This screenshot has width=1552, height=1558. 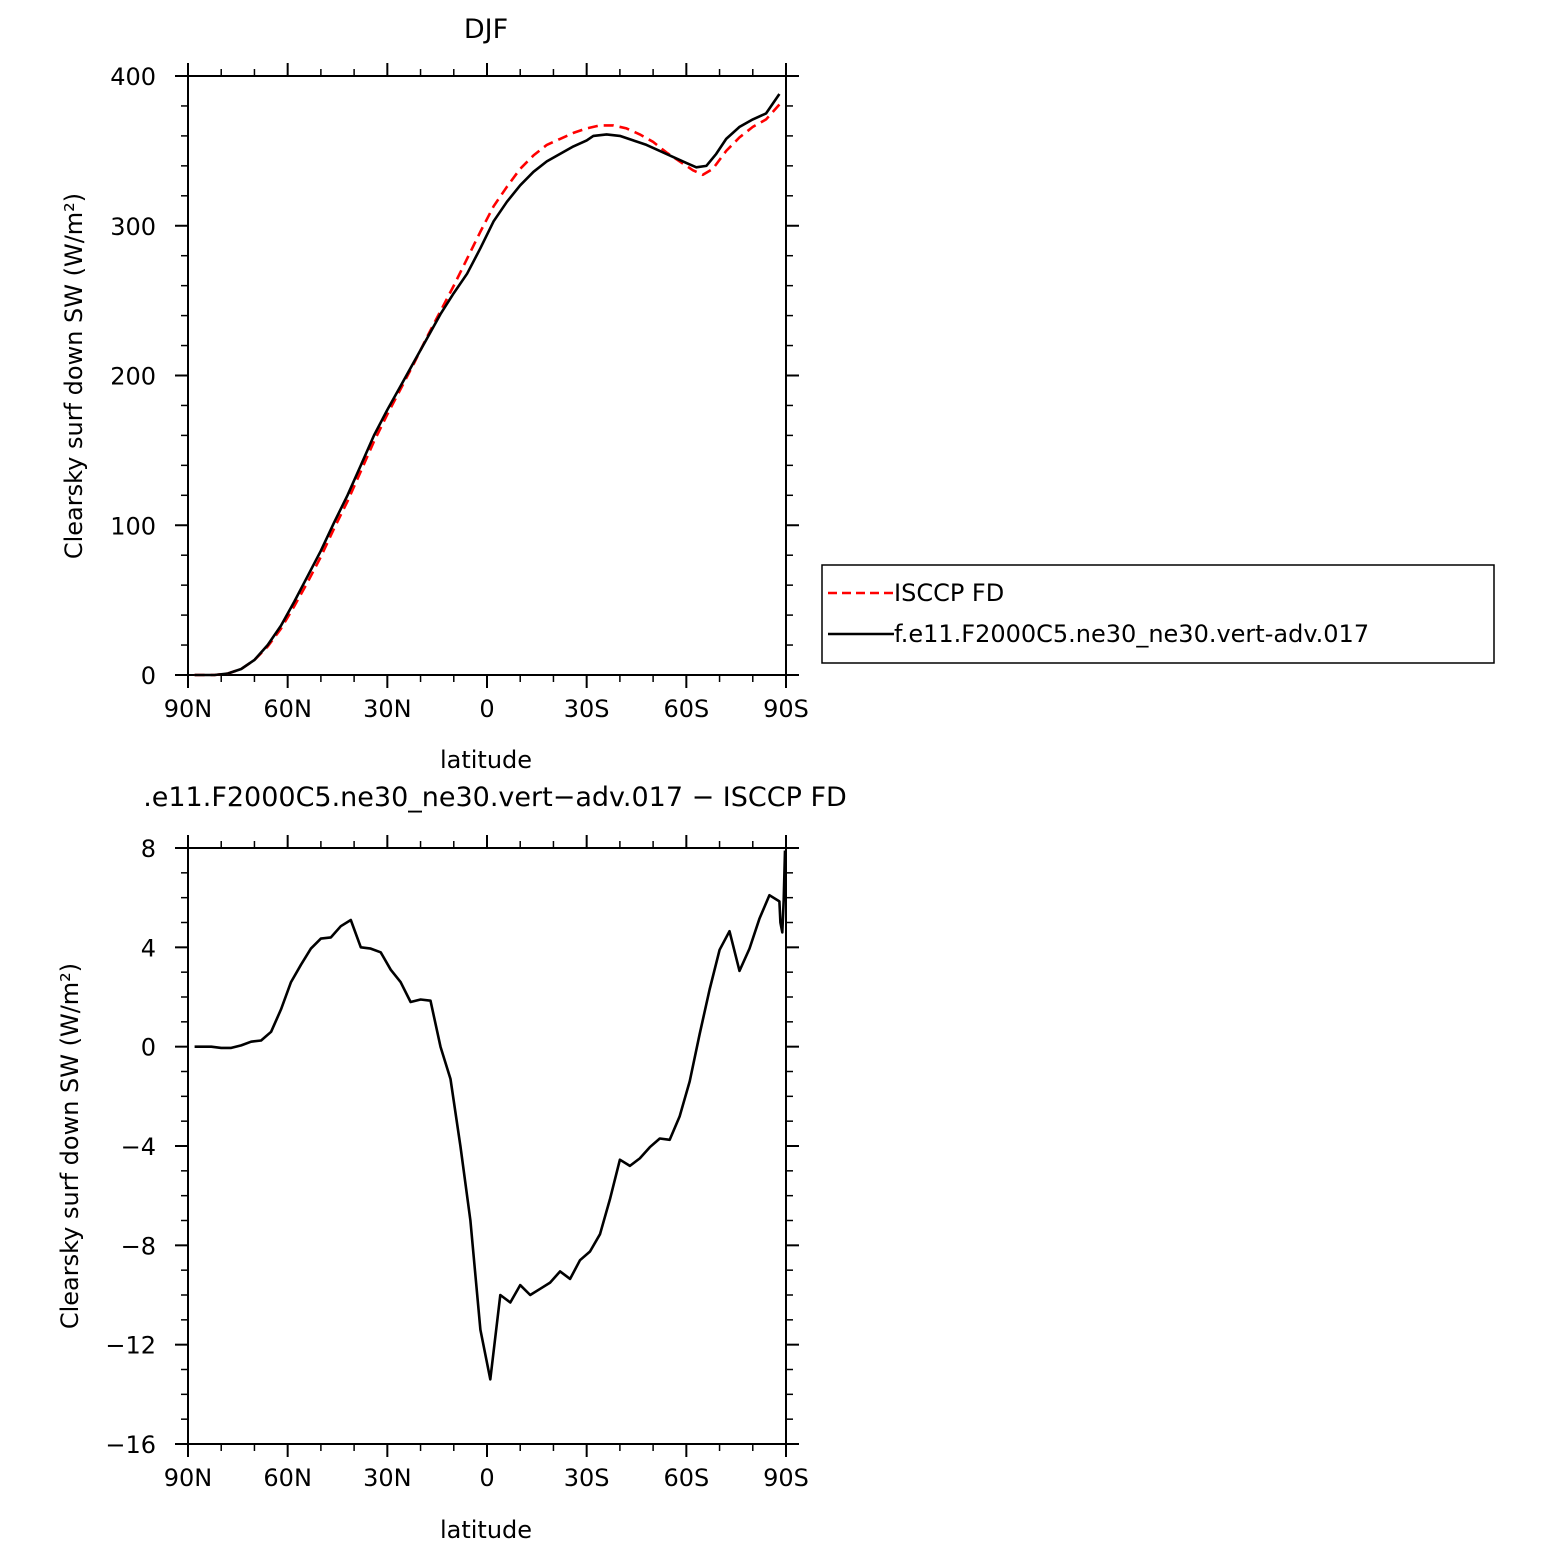 What do you see at coordinates (587, 709) in the screenshot?
I see `top-x-tick-label: 30S` at bounding box center [587, 709].